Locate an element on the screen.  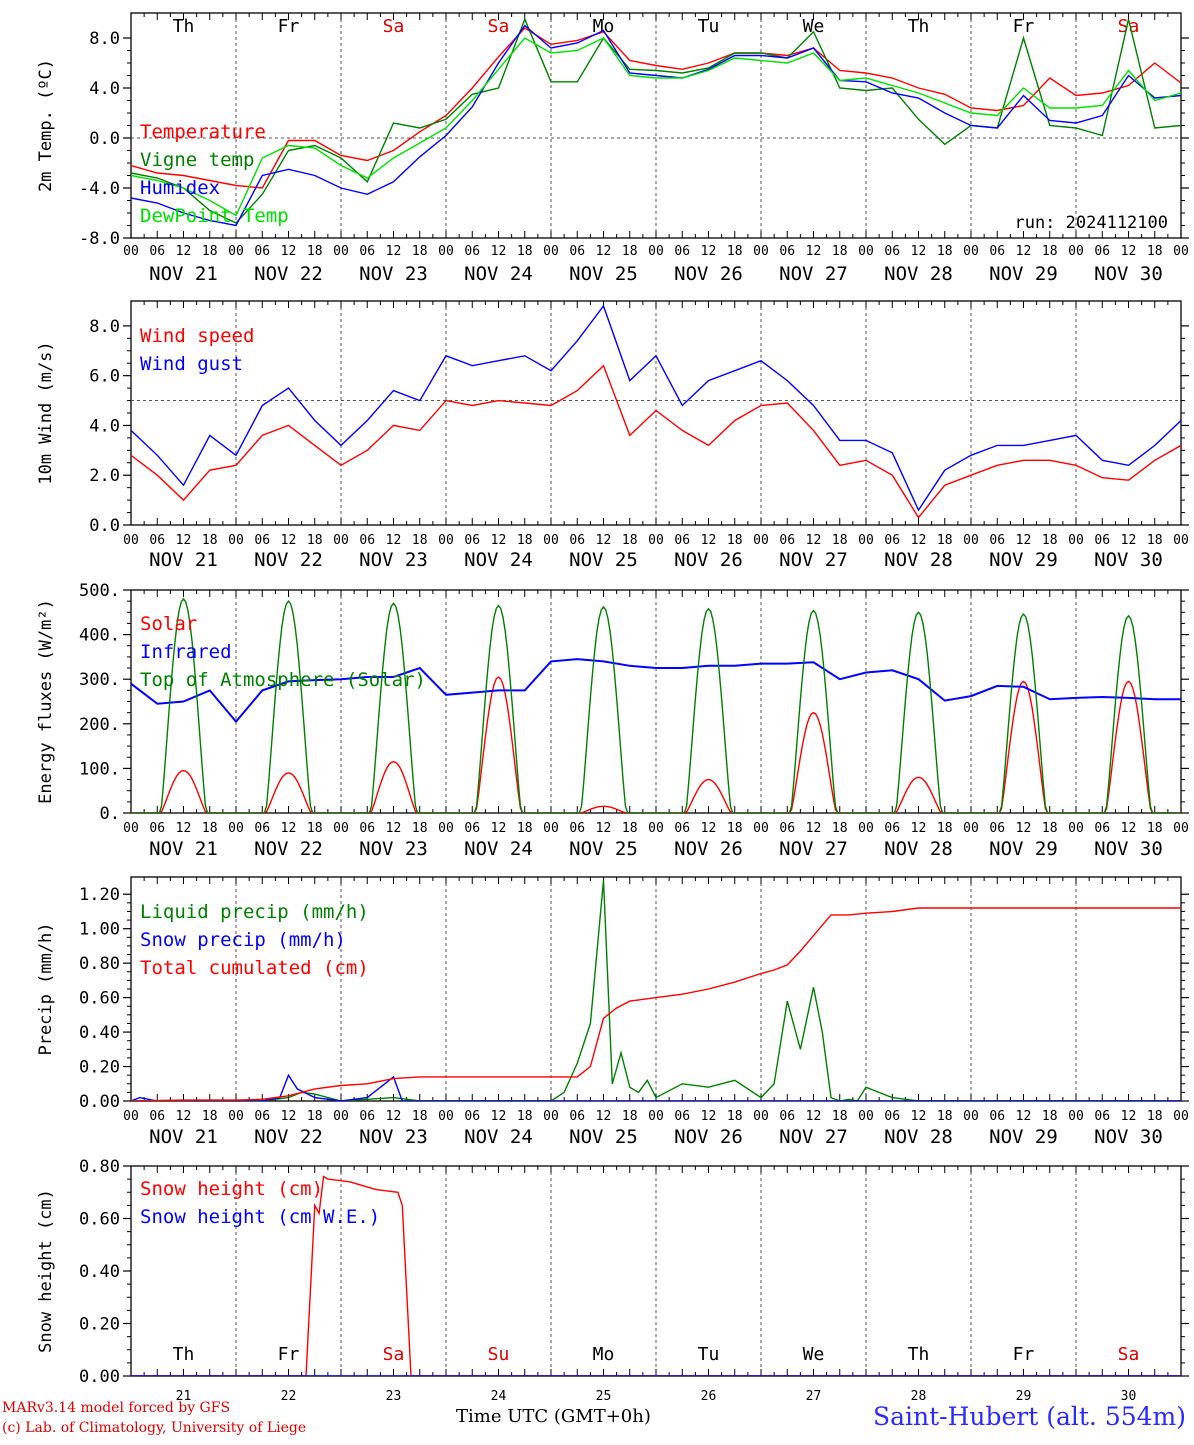
date-label: NOV 29 is located at coordinates (1023, 560).